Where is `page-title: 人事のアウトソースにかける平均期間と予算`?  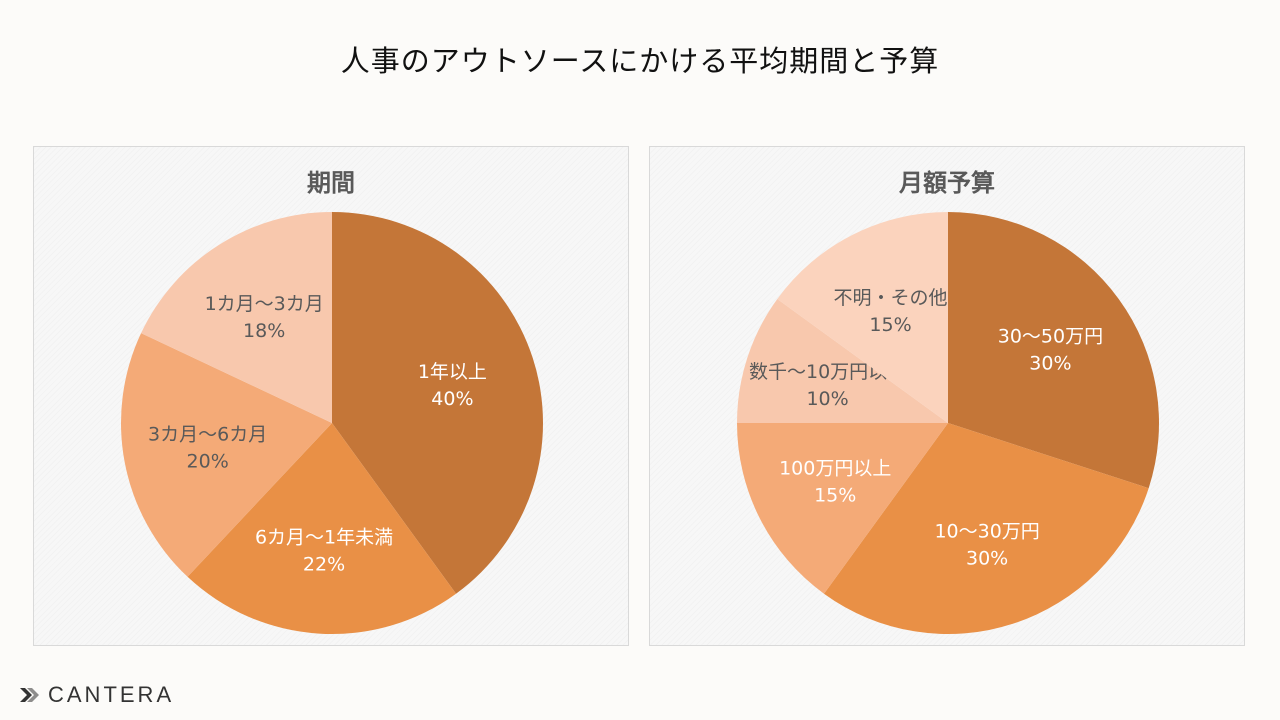 page-title: 人事のアウトソースにかける平均期間と予算 is located at coordinates (640, 61).